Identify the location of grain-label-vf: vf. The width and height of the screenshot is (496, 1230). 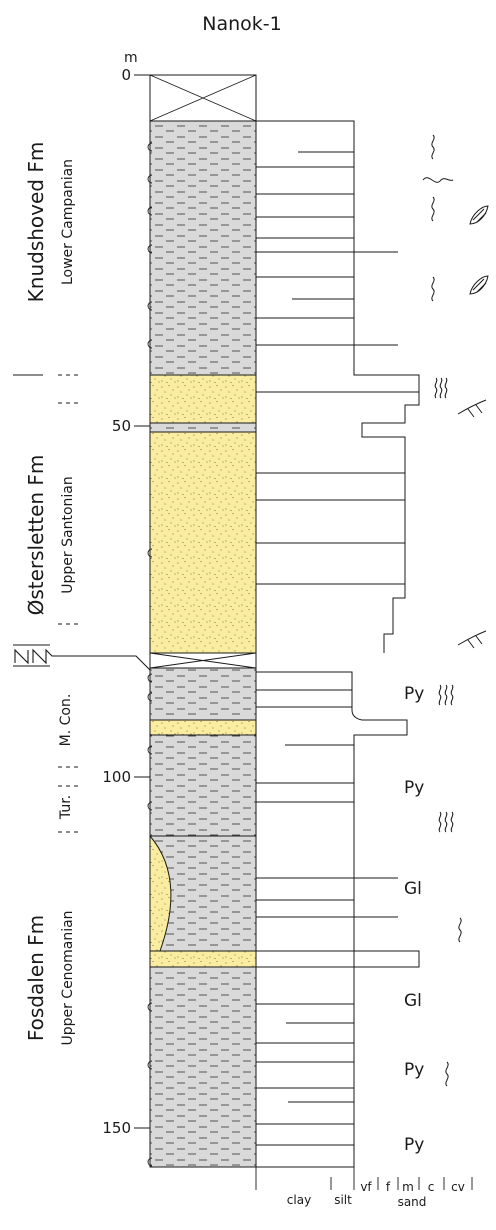
(366, 1187).